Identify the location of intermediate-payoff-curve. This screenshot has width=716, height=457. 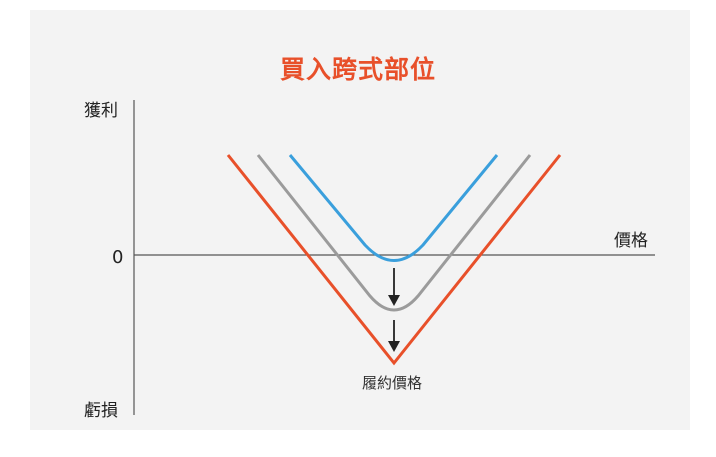
(394, 233).